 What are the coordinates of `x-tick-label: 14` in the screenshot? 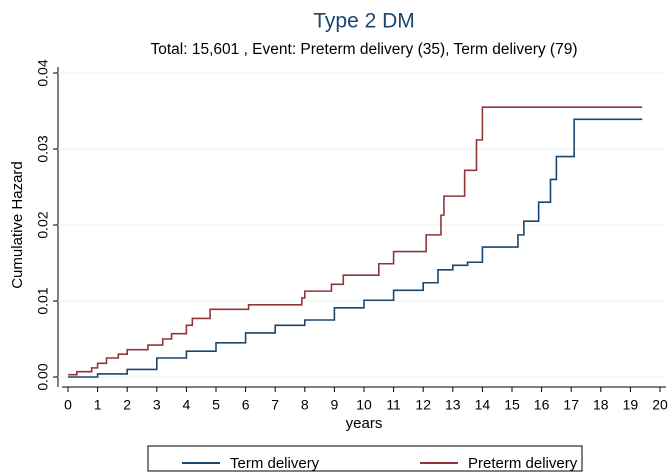 It's located at (483, 405).